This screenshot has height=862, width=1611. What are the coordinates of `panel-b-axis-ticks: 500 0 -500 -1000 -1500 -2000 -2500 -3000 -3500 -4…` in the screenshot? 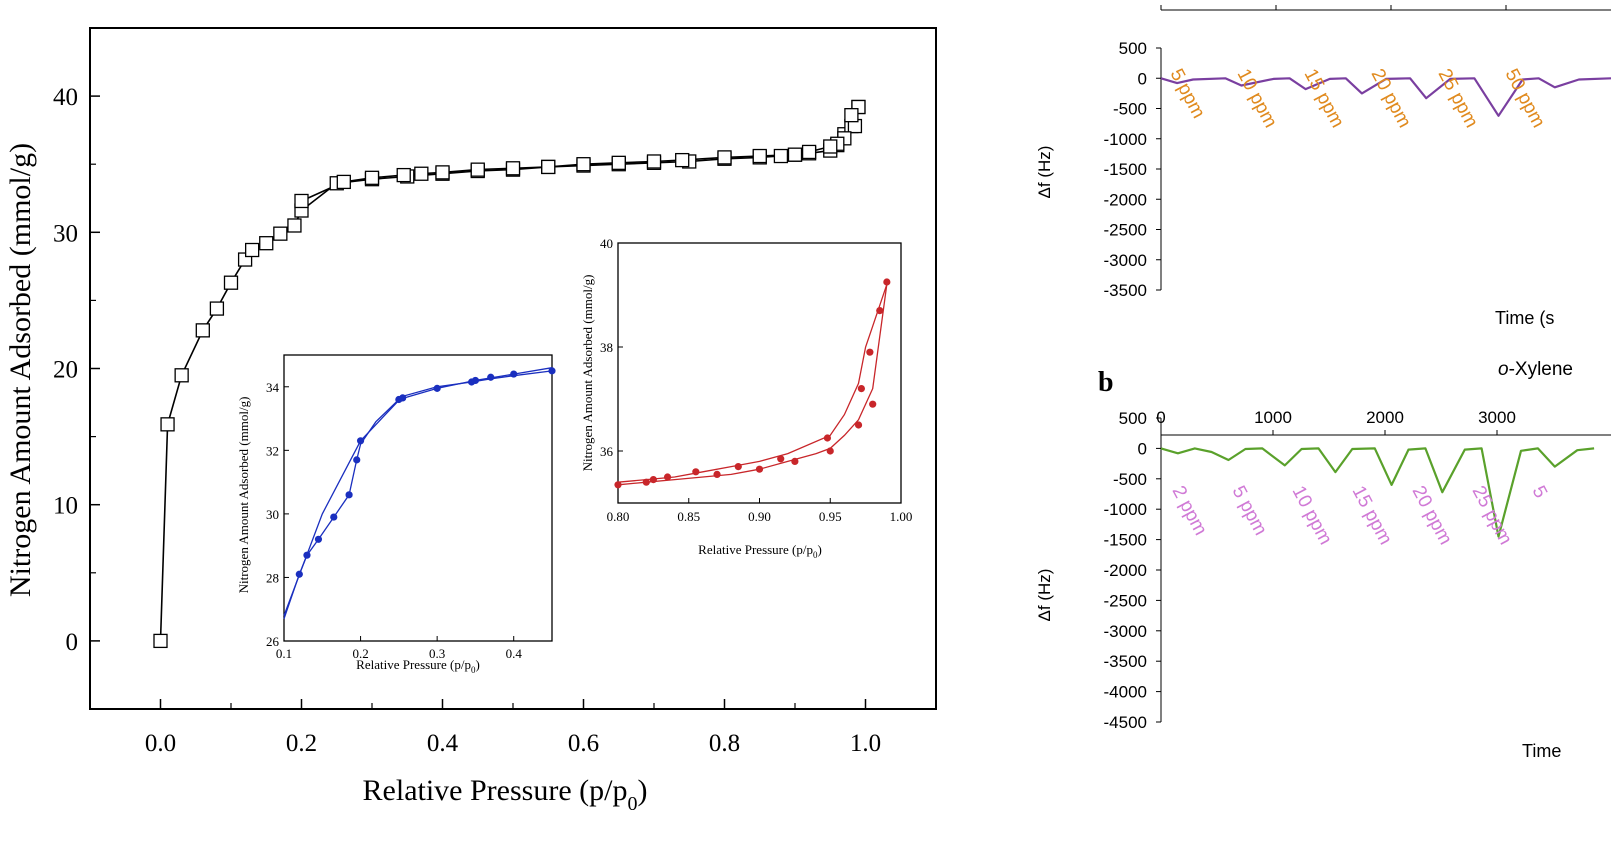 It's located at (1357, 570).